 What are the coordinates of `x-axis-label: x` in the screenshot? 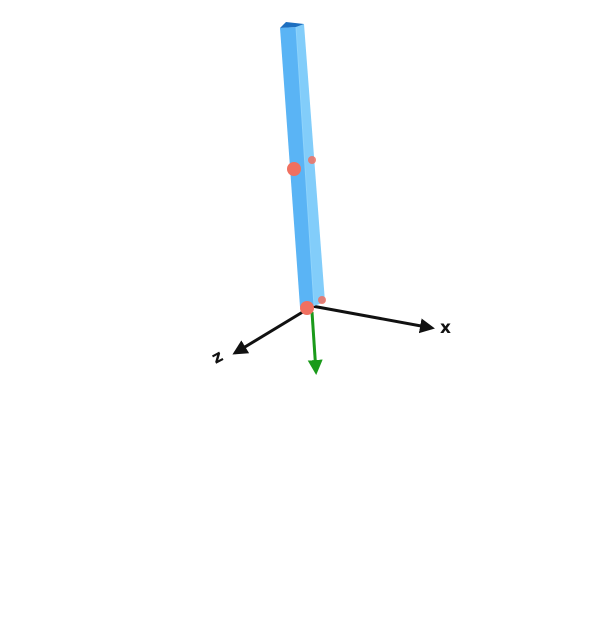 It's located at (445, 328).